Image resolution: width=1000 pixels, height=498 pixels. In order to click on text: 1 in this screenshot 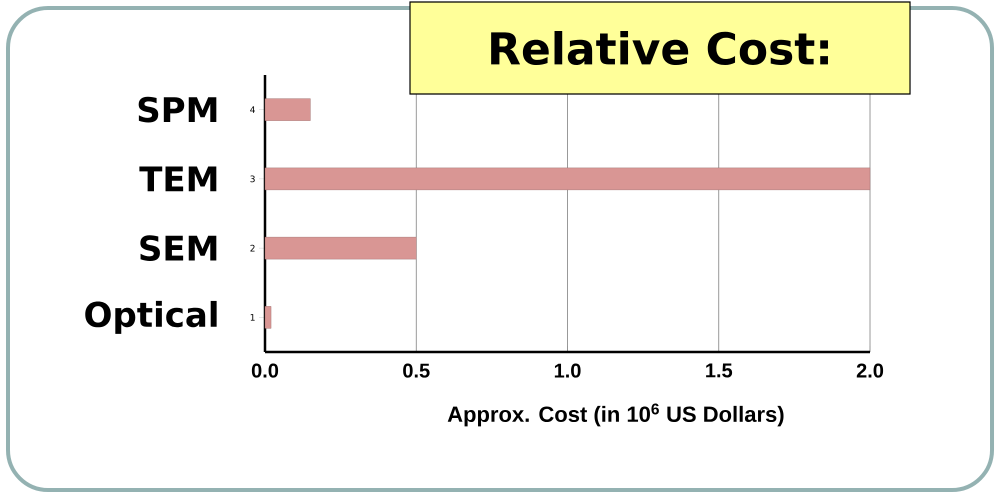, I will do `click(252, 317)`.